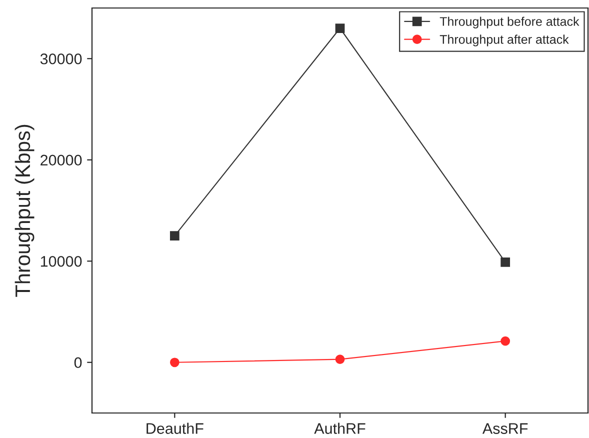 This screenshot has height=438, width=589. I want to click on x-tick-label: AuthRF, so click(340, 428).